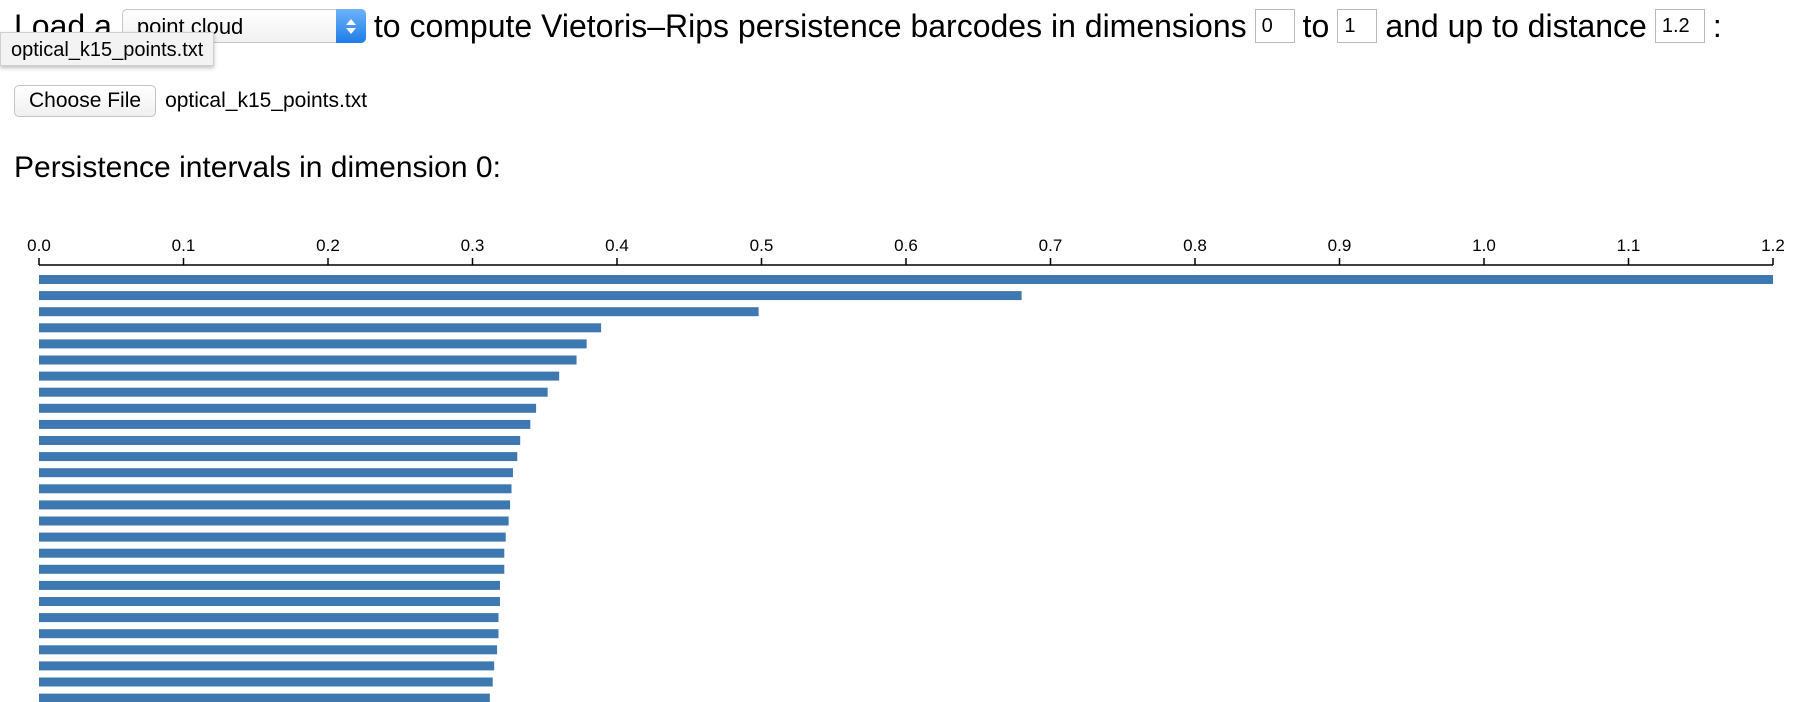 The image size is (1804, 702). Describe the element at coordinates (184, 245) in the screenshot. I see `x-tick-label: 0.1` at that location.